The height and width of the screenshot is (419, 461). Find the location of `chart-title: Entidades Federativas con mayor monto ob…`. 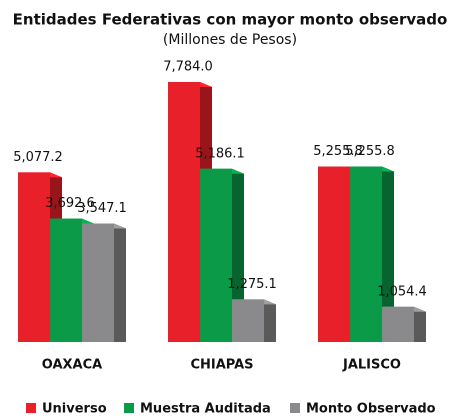

chart-title: Entidades Federativas con mayor monto ob… is located at coordinates (230, 20).